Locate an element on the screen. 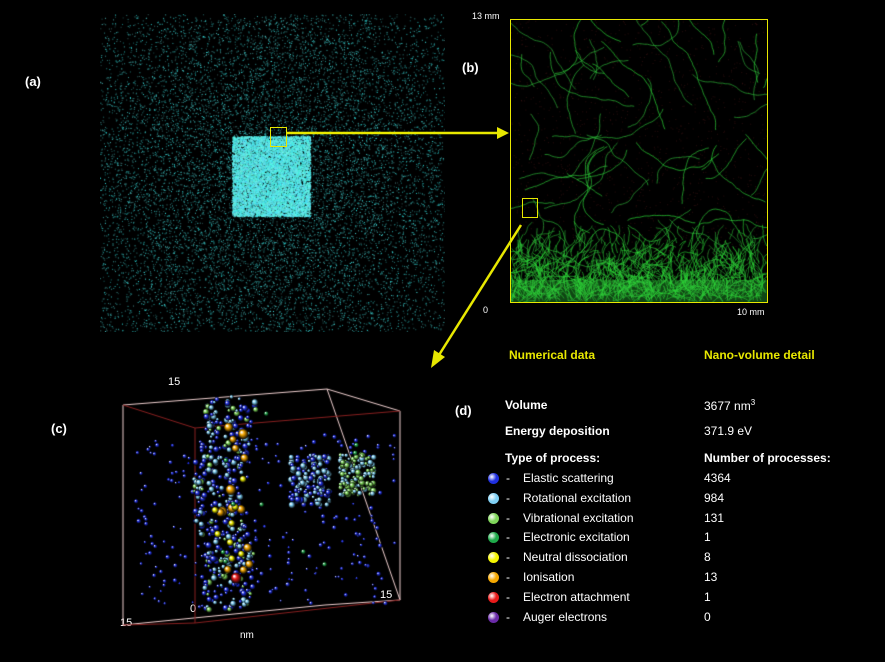  panel-a-label: (a) is located at coordinates (33, 81).